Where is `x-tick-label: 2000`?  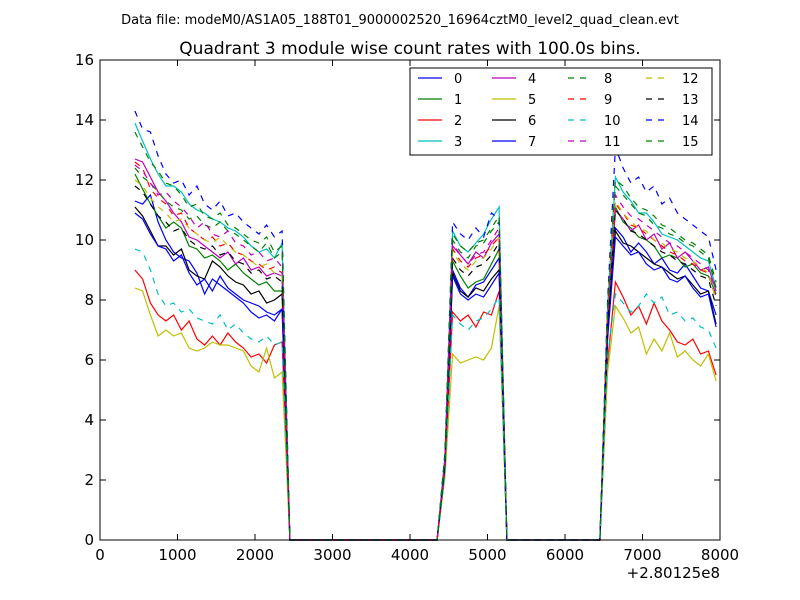
x-tick-label: 2000 is located at coordinates (255, 555).